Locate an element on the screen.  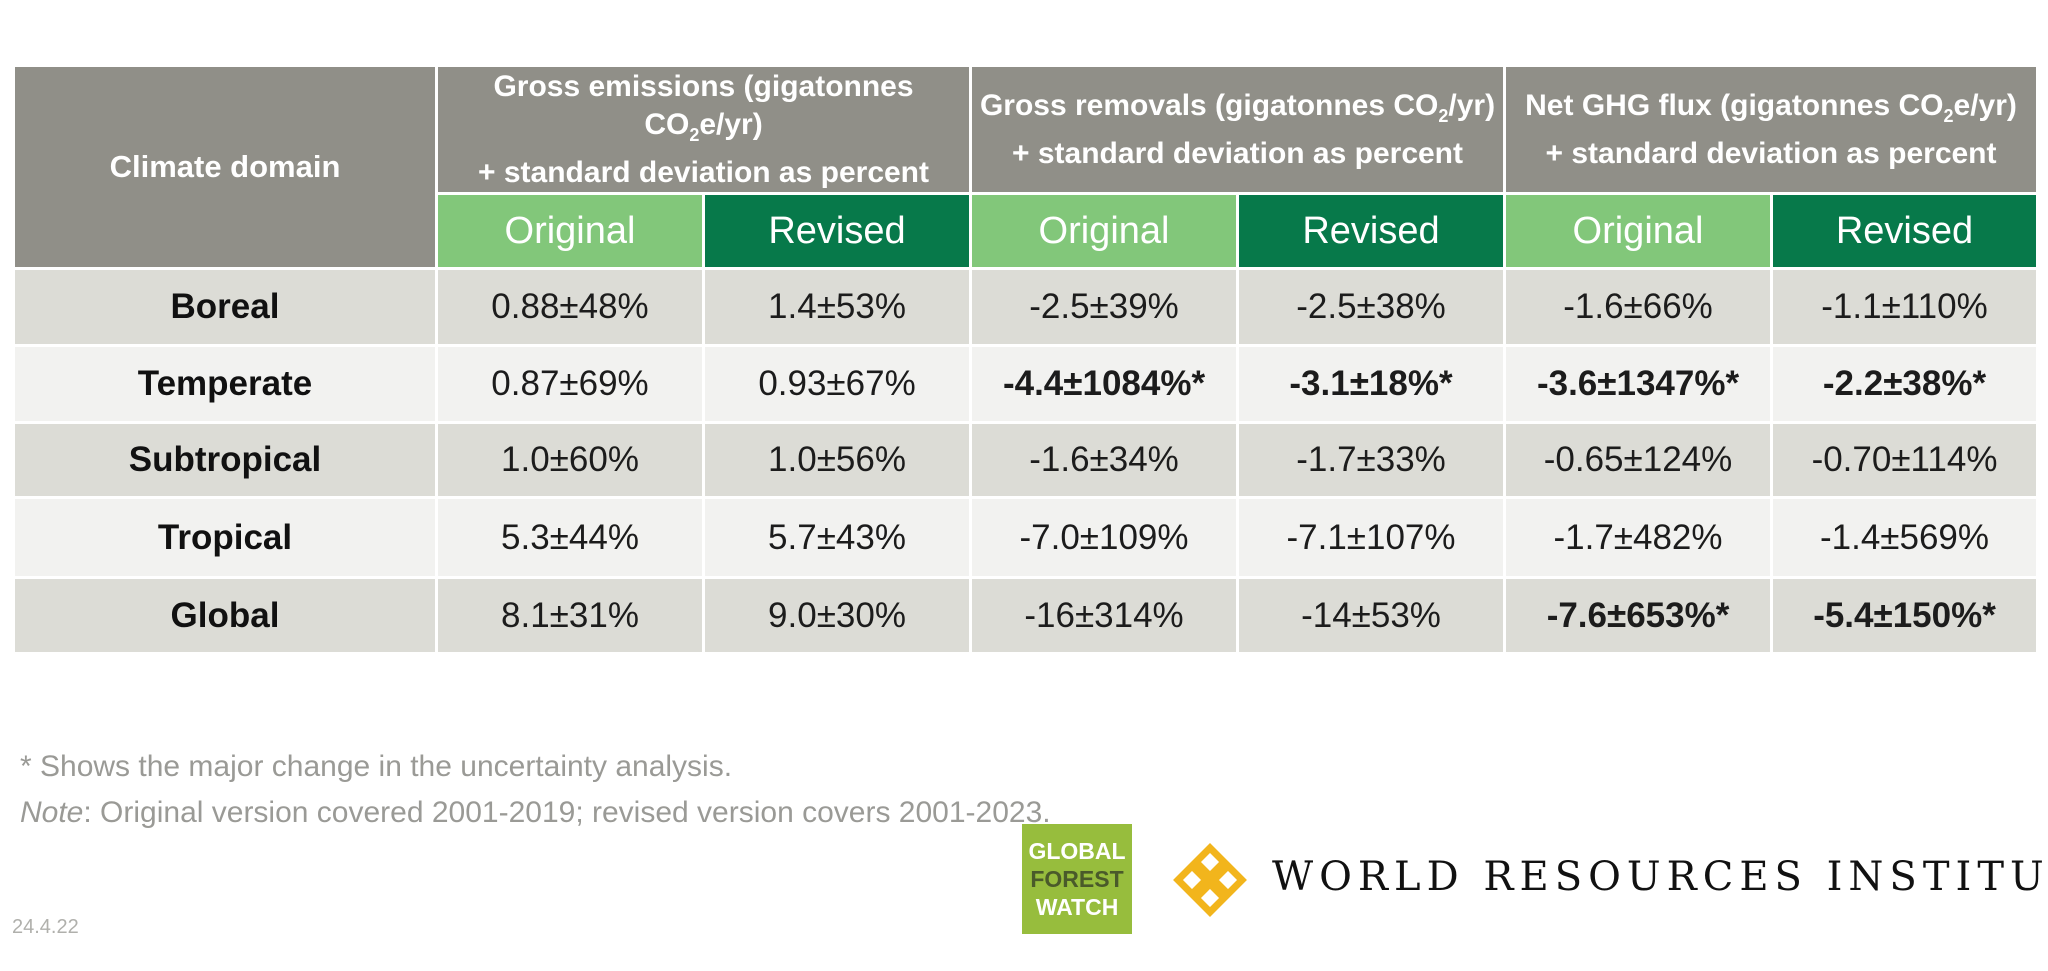
note-label: Note is located at coordinates (52, 812).